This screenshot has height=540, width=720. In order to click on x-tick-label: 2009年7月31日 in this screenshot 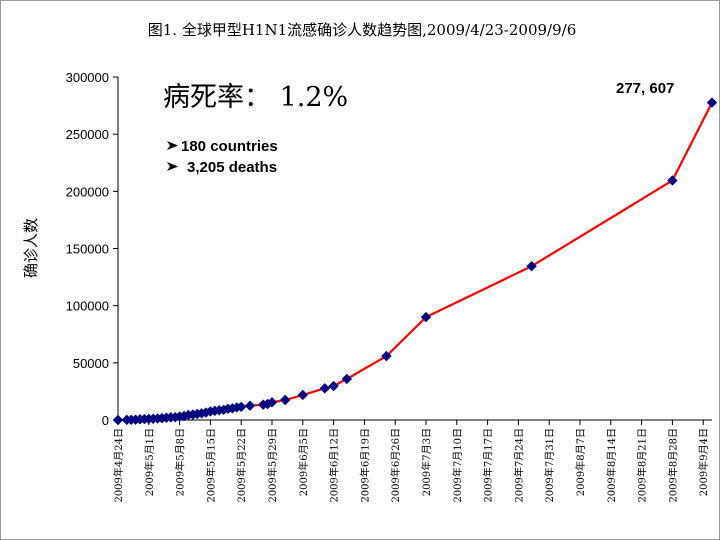, I will do `click(549, 465)`.